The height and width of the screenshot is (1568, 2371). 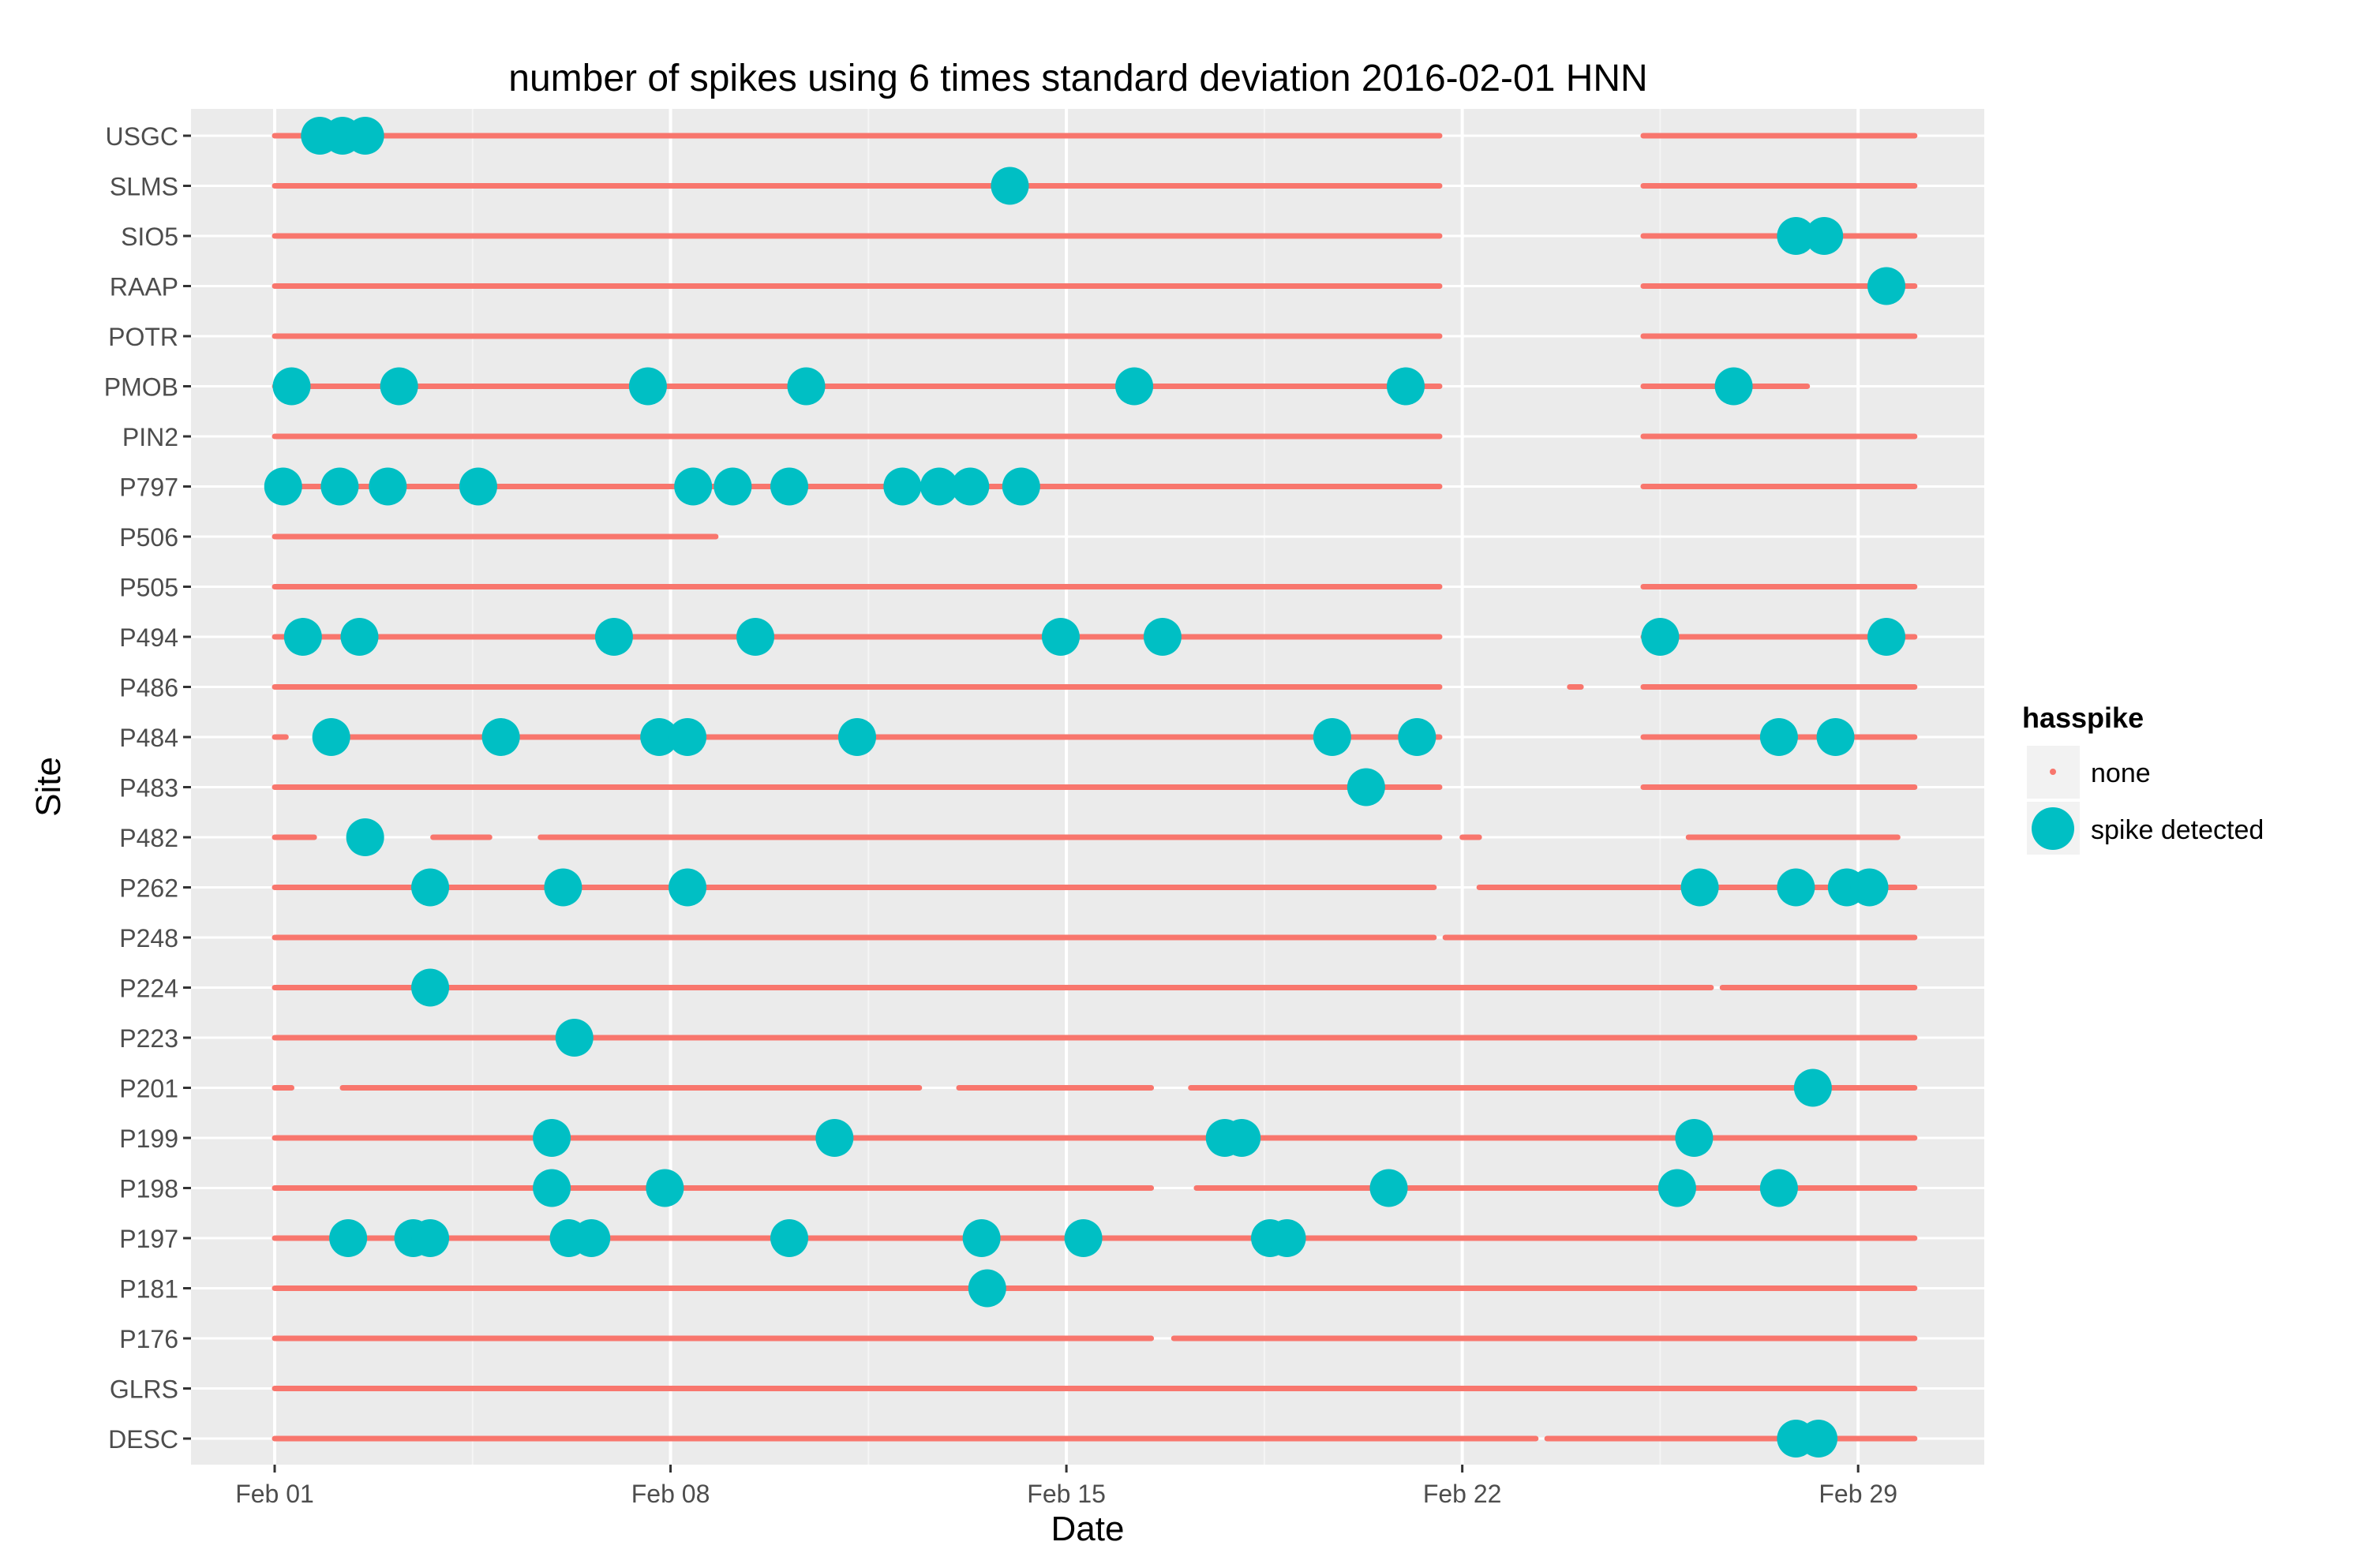 I want to click on y-tick-label: P506, so click(x=148, y=537).